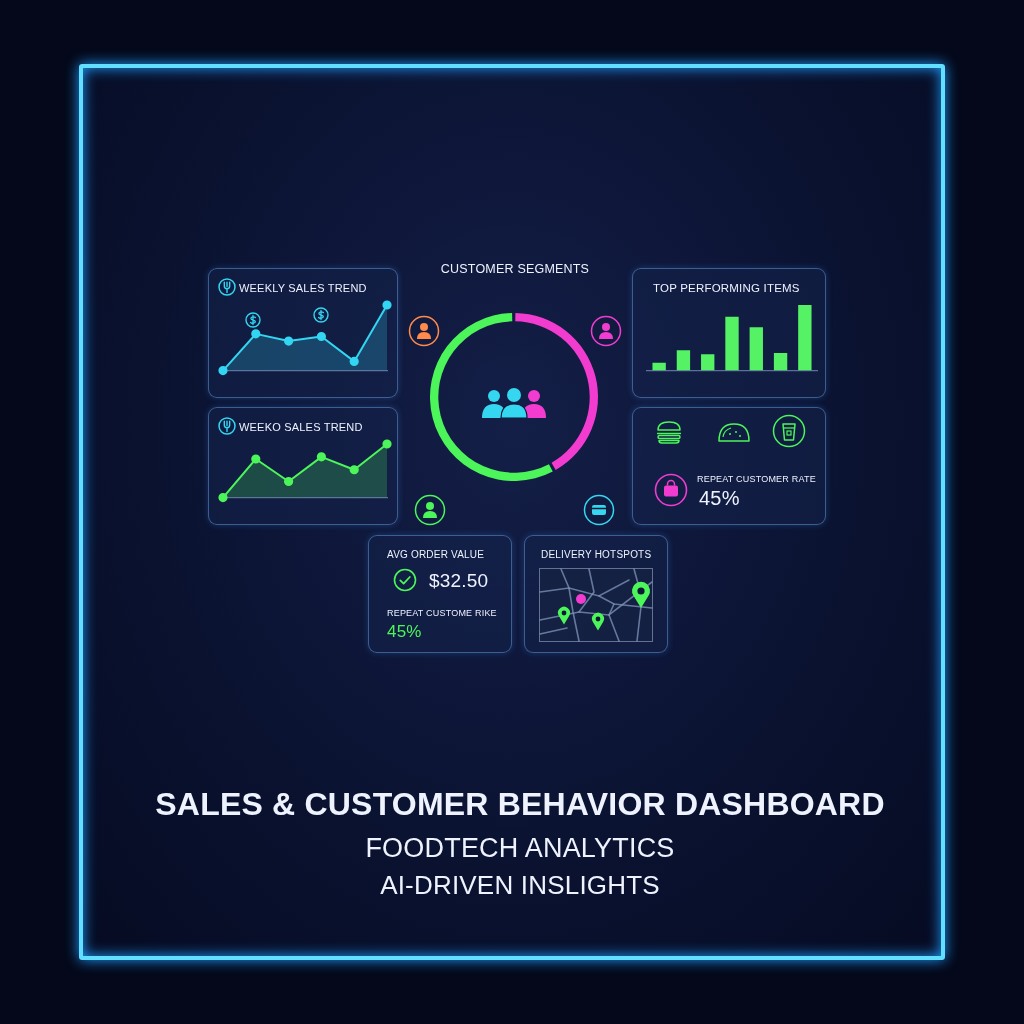  Describe the element at coordinates (436, 555) in the screenshot. I see `text: AVG ORDER VALUE` at that location.